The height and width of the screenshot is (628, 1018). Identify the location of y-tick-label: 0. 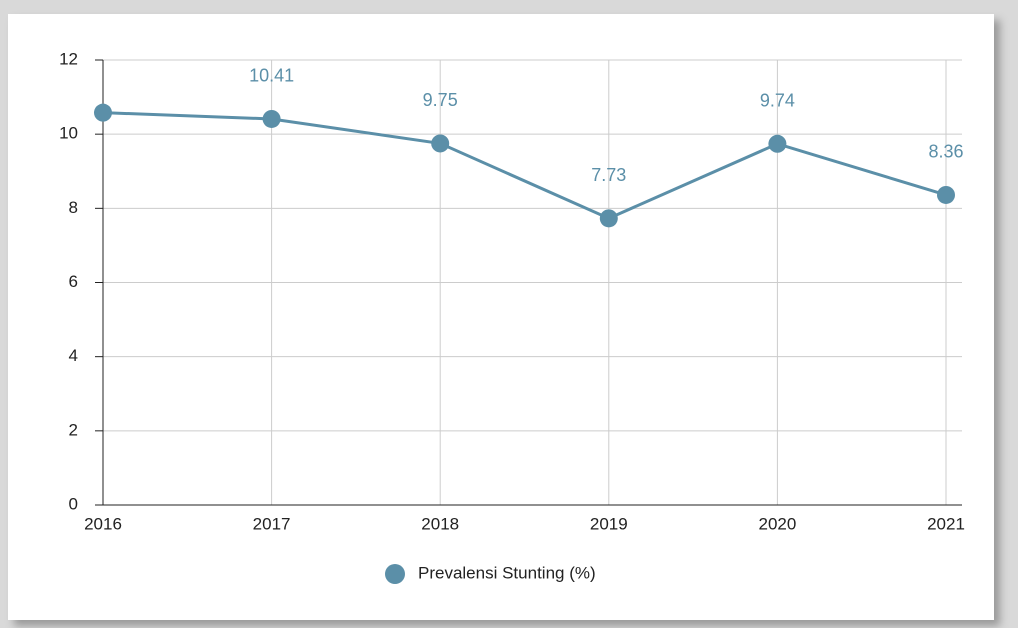
(73, 503).